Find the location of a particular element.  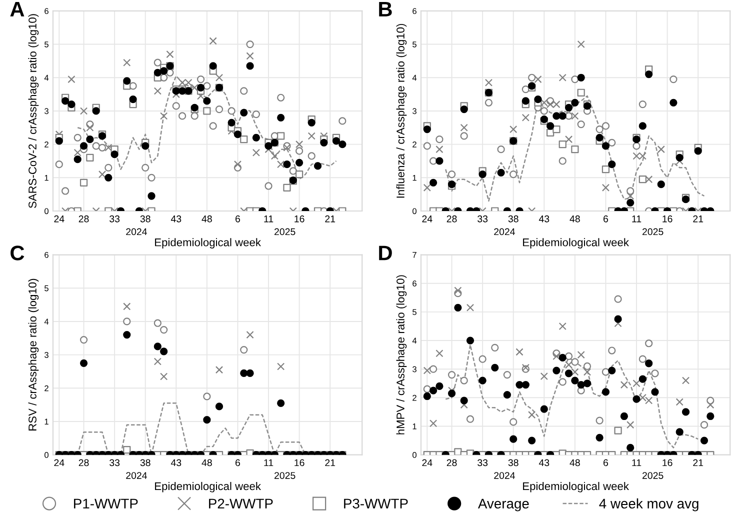

legend-label: P1-WWTP is located at coordinates (106, 503).